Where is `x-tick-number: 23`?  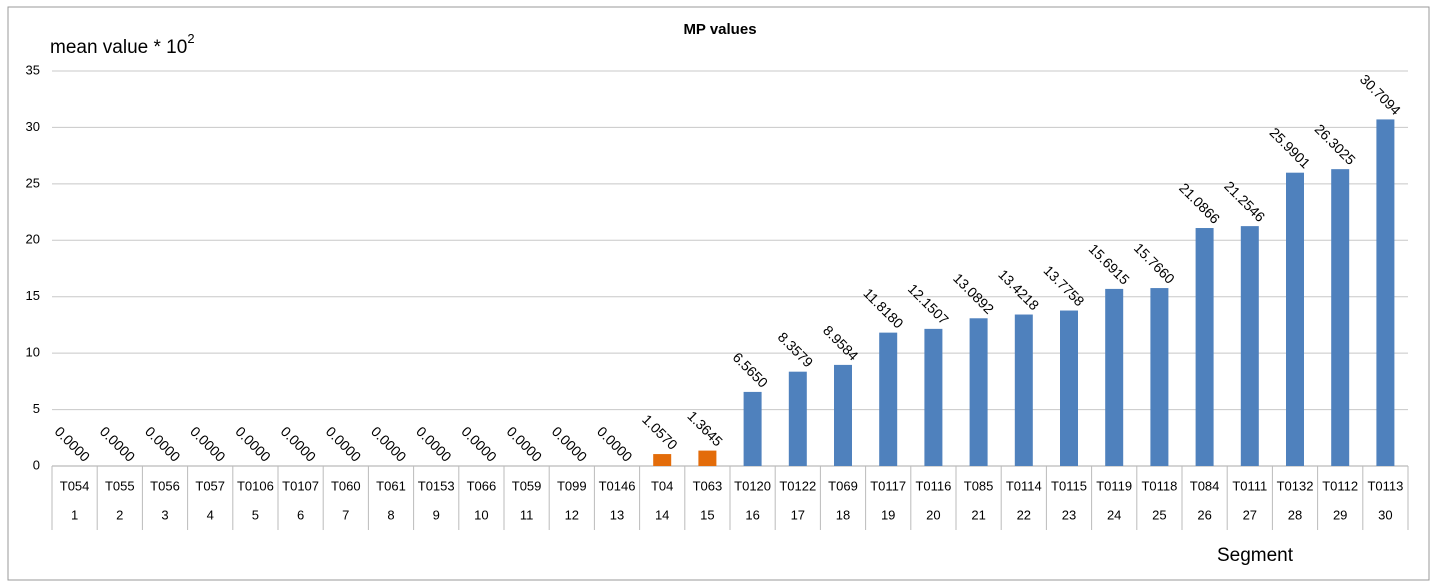
x-tick-number: 23 is located at coordinates (1069, 514).